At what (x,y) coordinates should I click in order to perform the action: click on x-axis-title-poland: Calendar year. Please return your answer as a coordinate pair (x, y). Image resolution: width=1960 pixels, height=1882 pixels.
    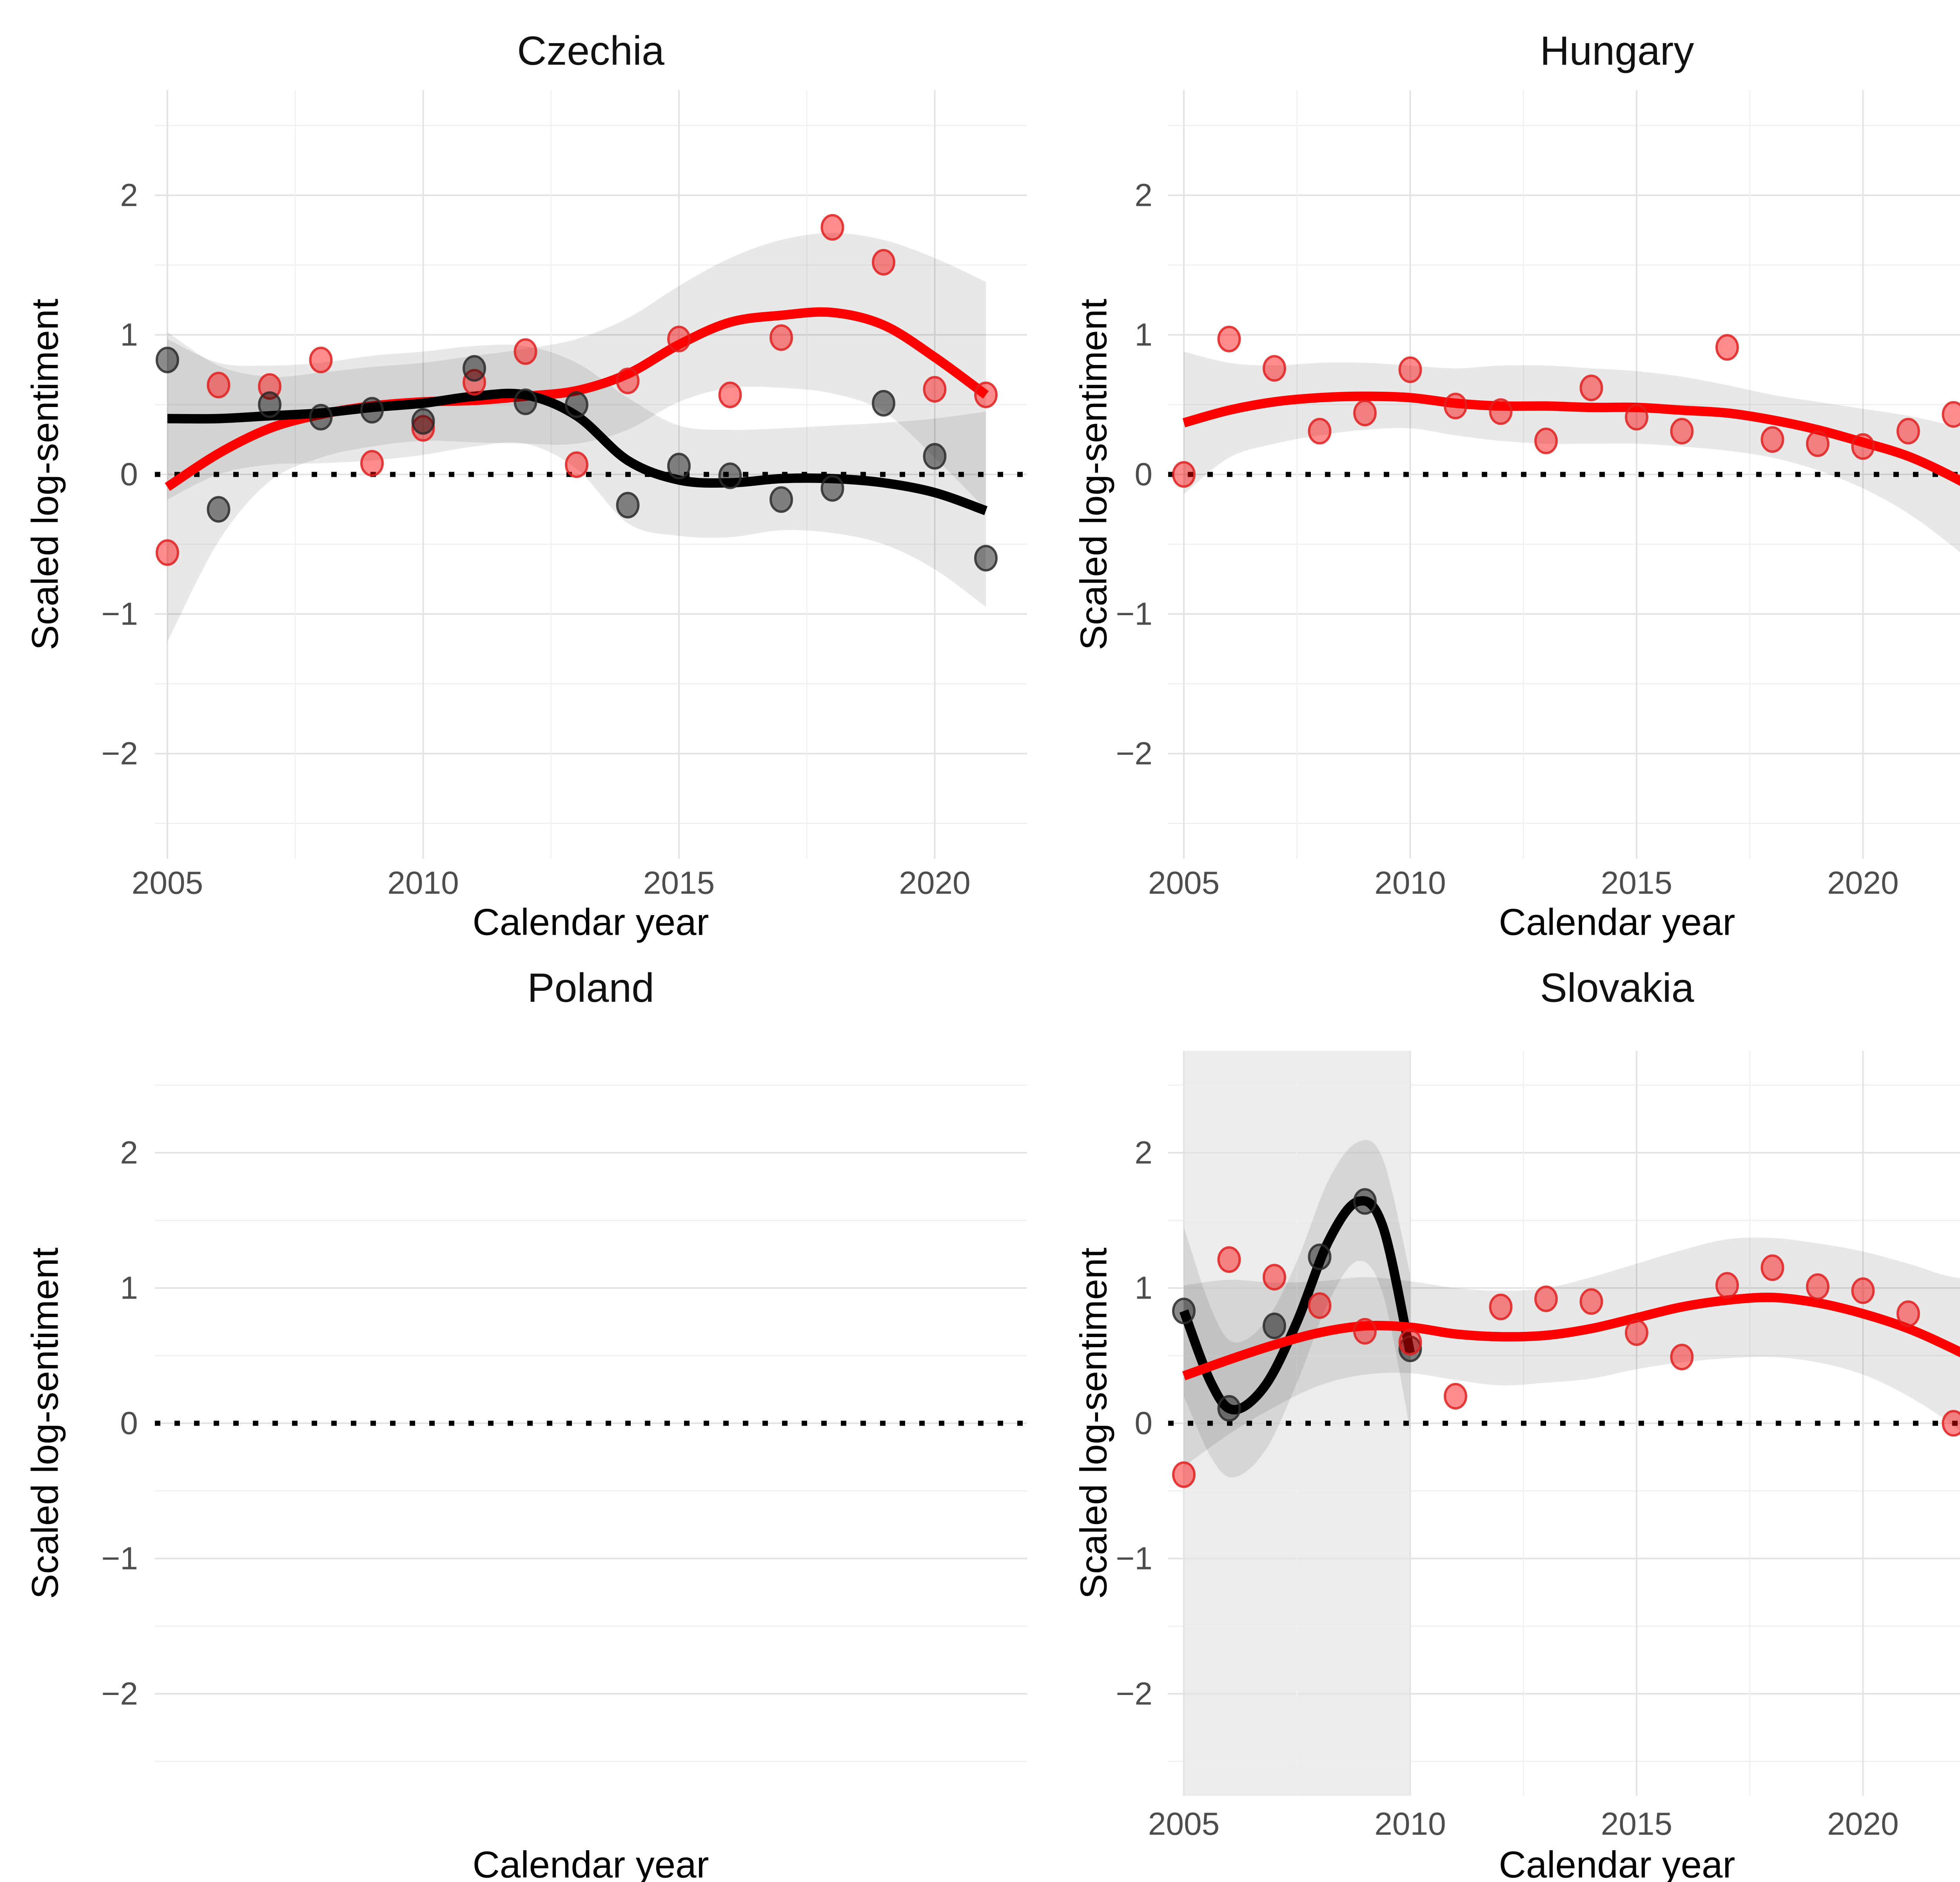
    Looking at the image, I should click on (591, 1863).